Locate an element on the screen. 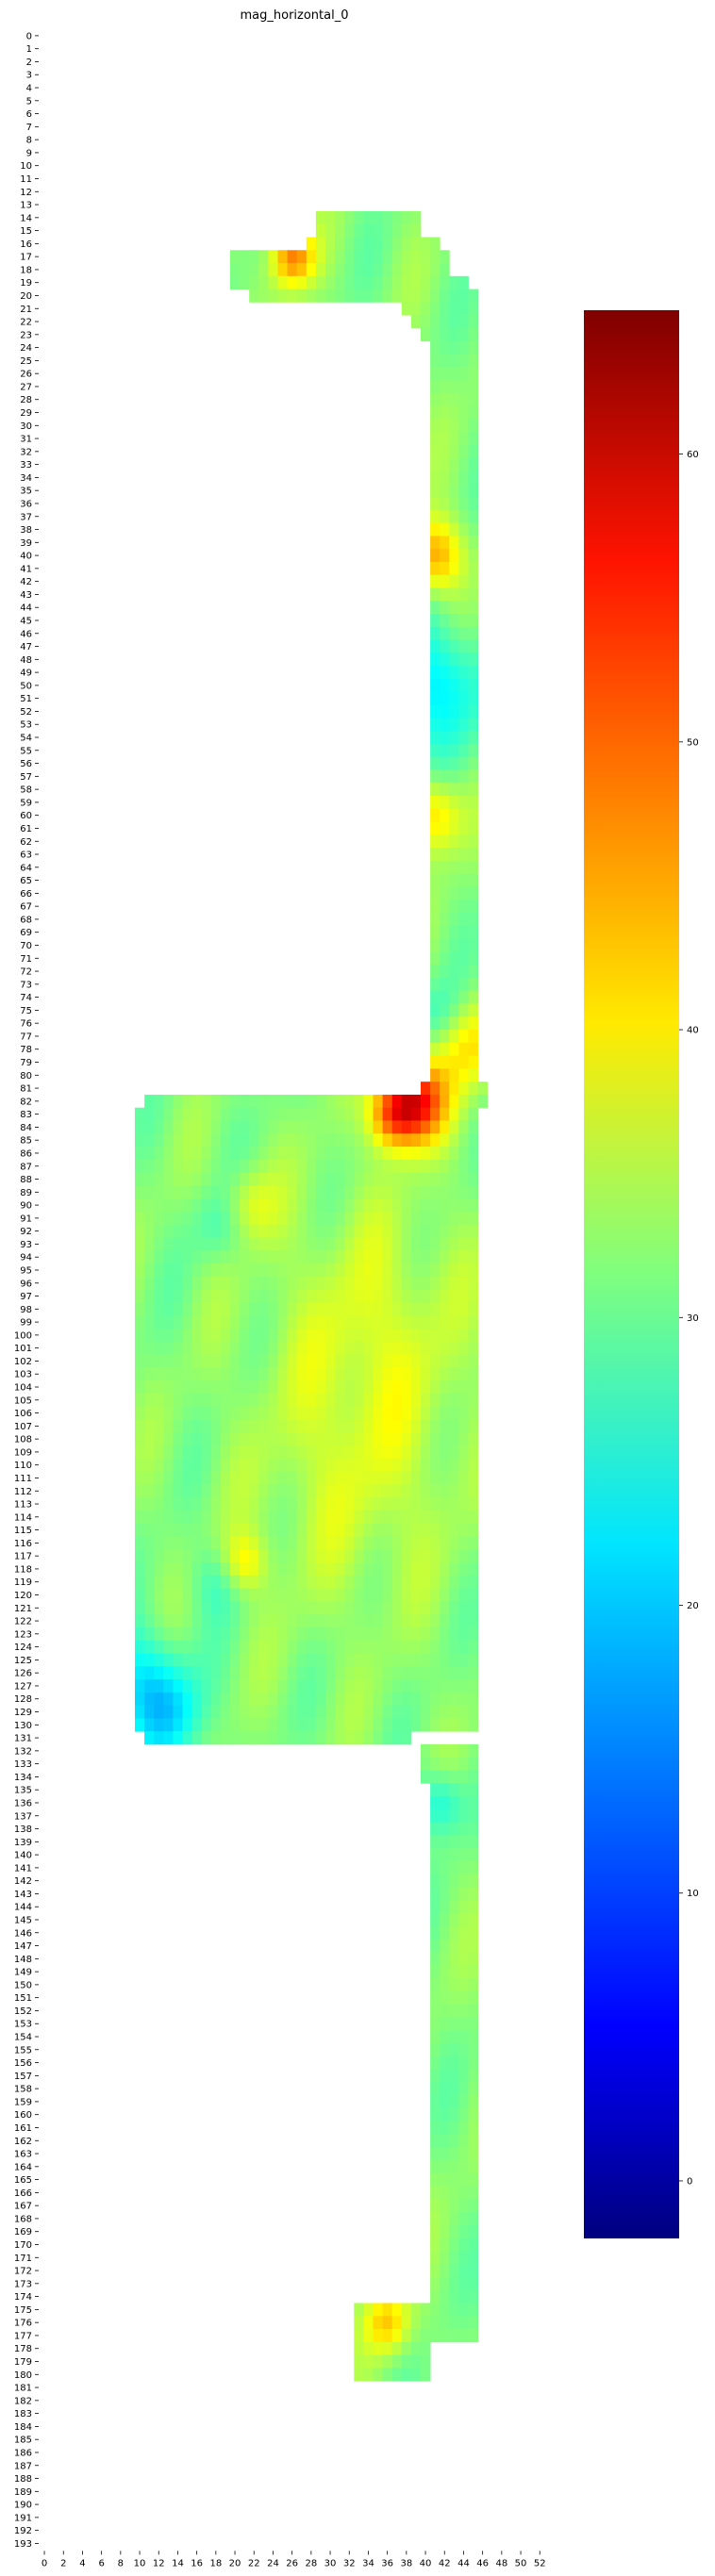 This screenshot has width=715, height=2576. y-tick-label: 180 is located at coordinates (23, 2375).